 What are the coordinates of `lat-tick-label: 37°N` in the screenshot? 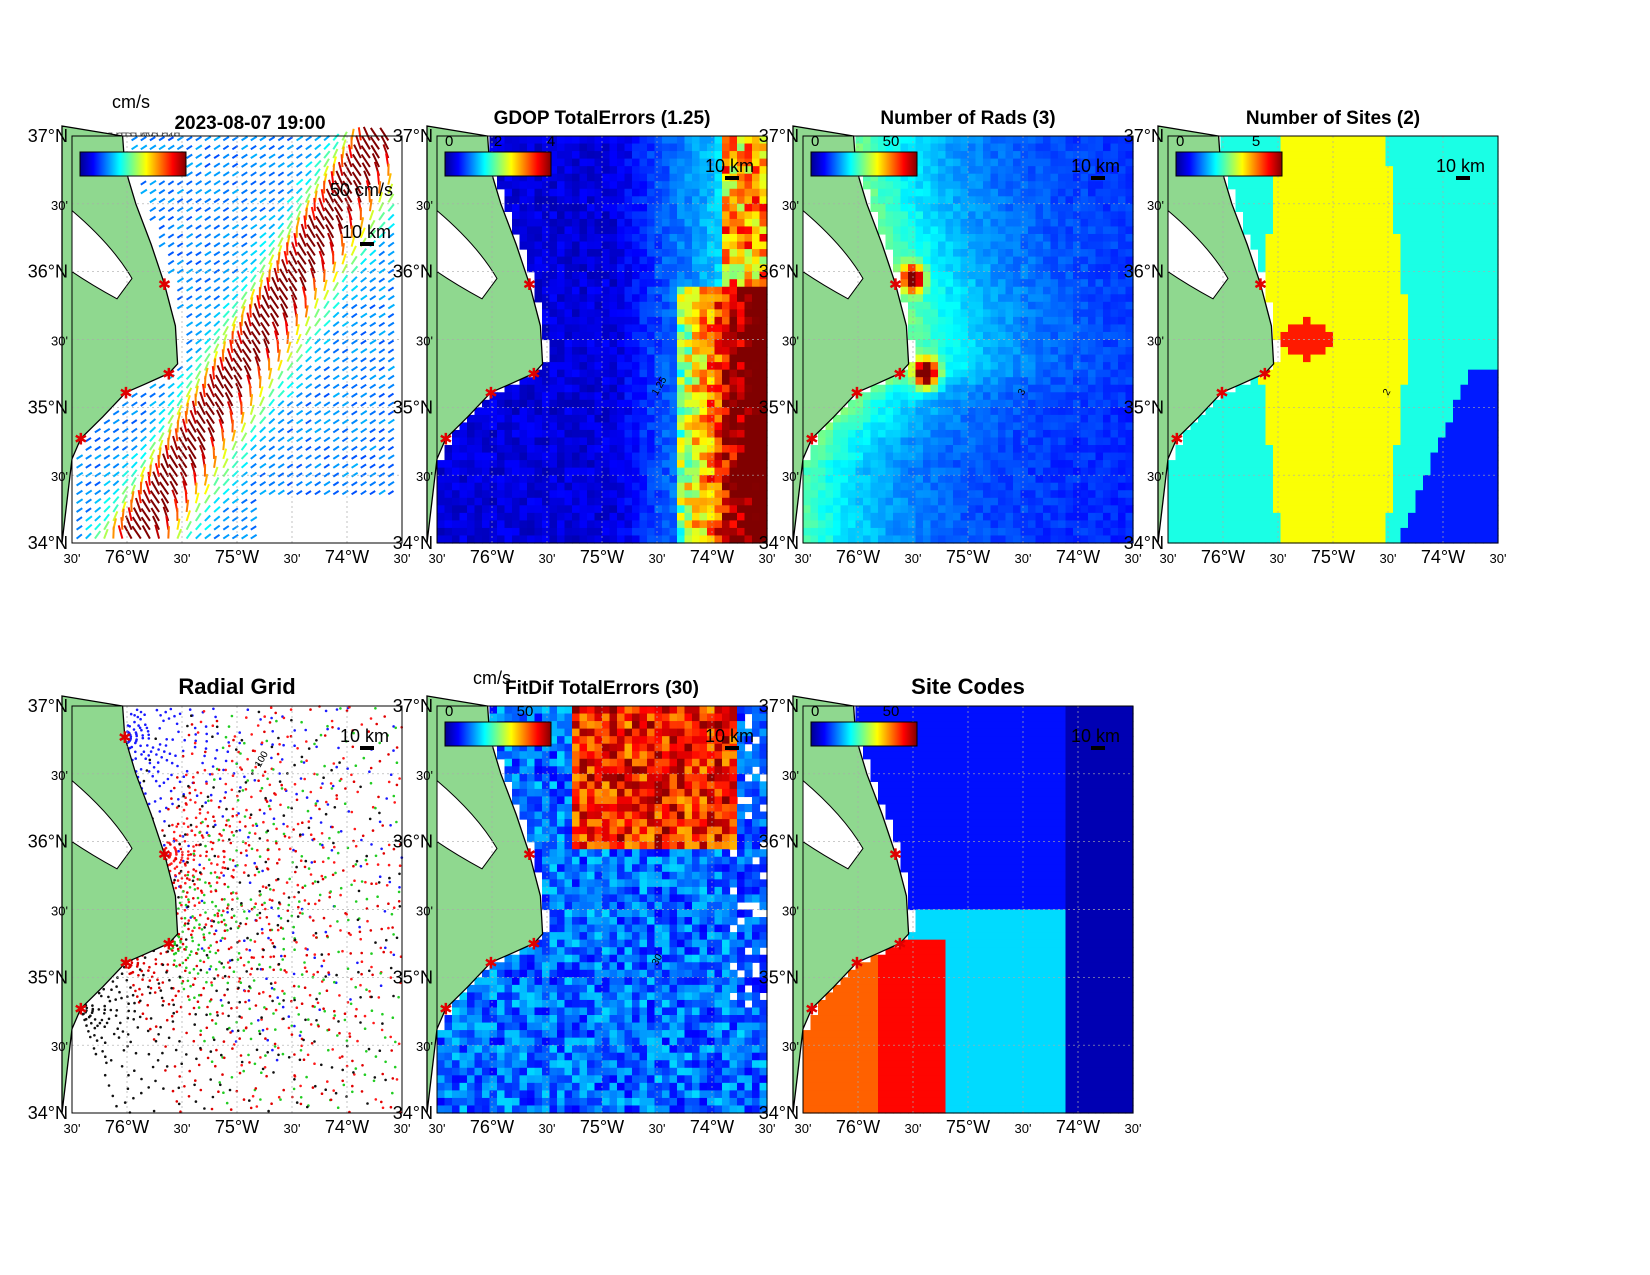 It's located at (48, 136).